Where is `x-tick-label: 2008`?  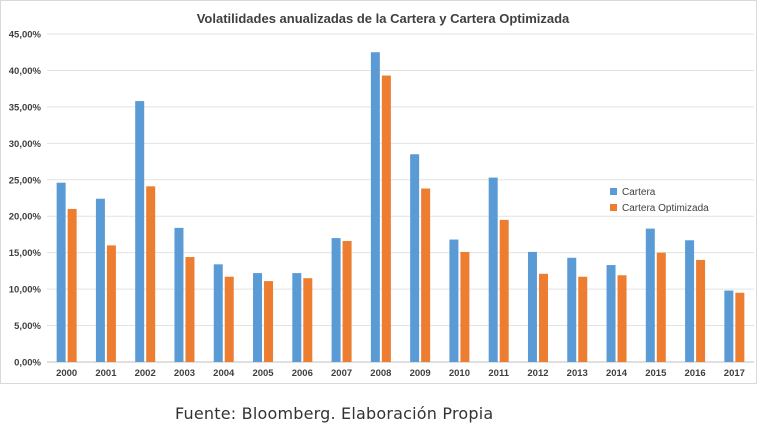 x-tick-label: 2008 is located at coordinates (380, 373).